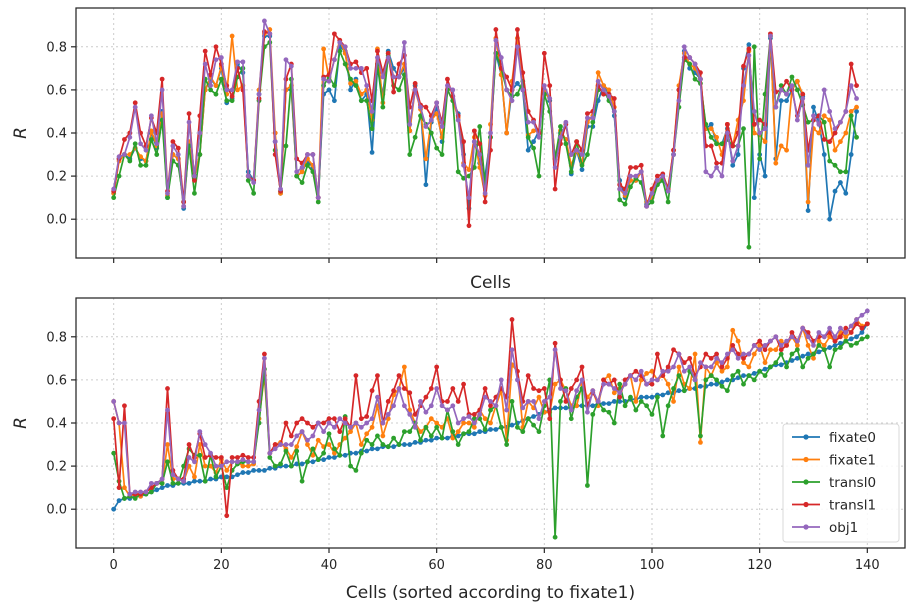 Image resolution: width=911 pixels, height=611 pixels. I want to click on legend-marker-fixate0, so click(806, 437).